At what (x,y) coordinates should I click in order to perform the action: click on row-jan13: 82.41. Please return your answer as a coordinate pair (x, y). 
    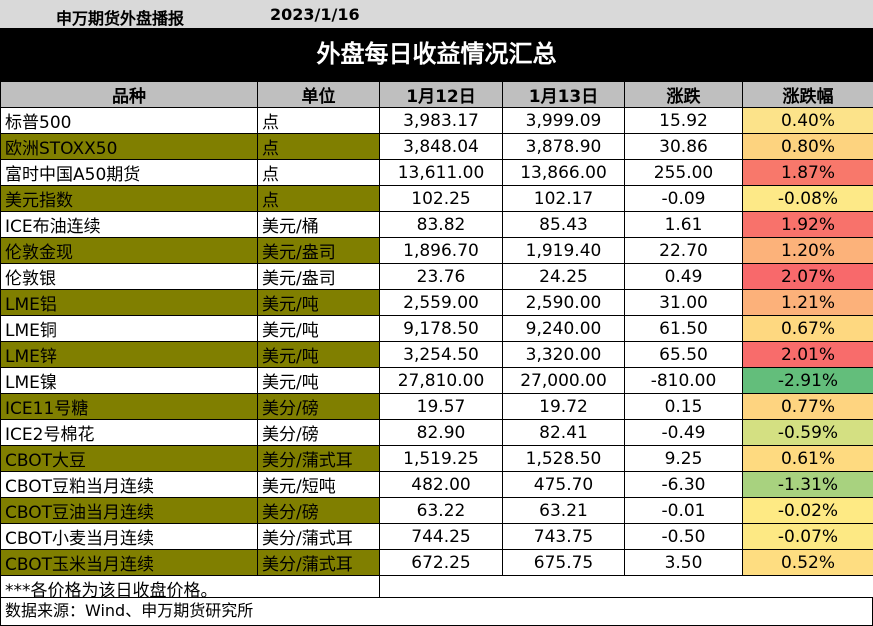
    Looking at the image, I should click on (563, 432).